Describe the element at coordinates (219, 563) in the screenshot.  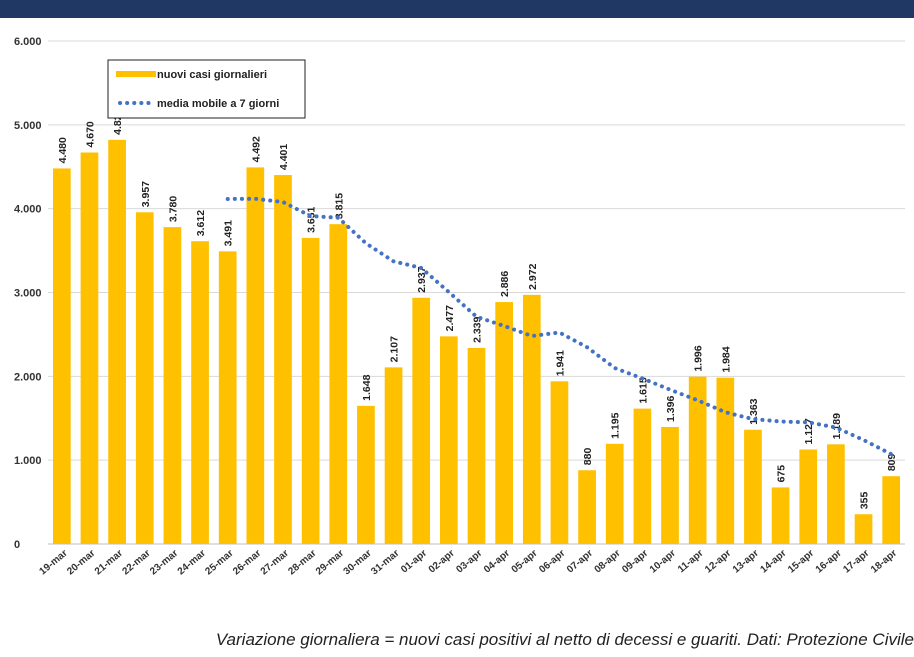
I see `x-tick-label: 25-mar` at that location.